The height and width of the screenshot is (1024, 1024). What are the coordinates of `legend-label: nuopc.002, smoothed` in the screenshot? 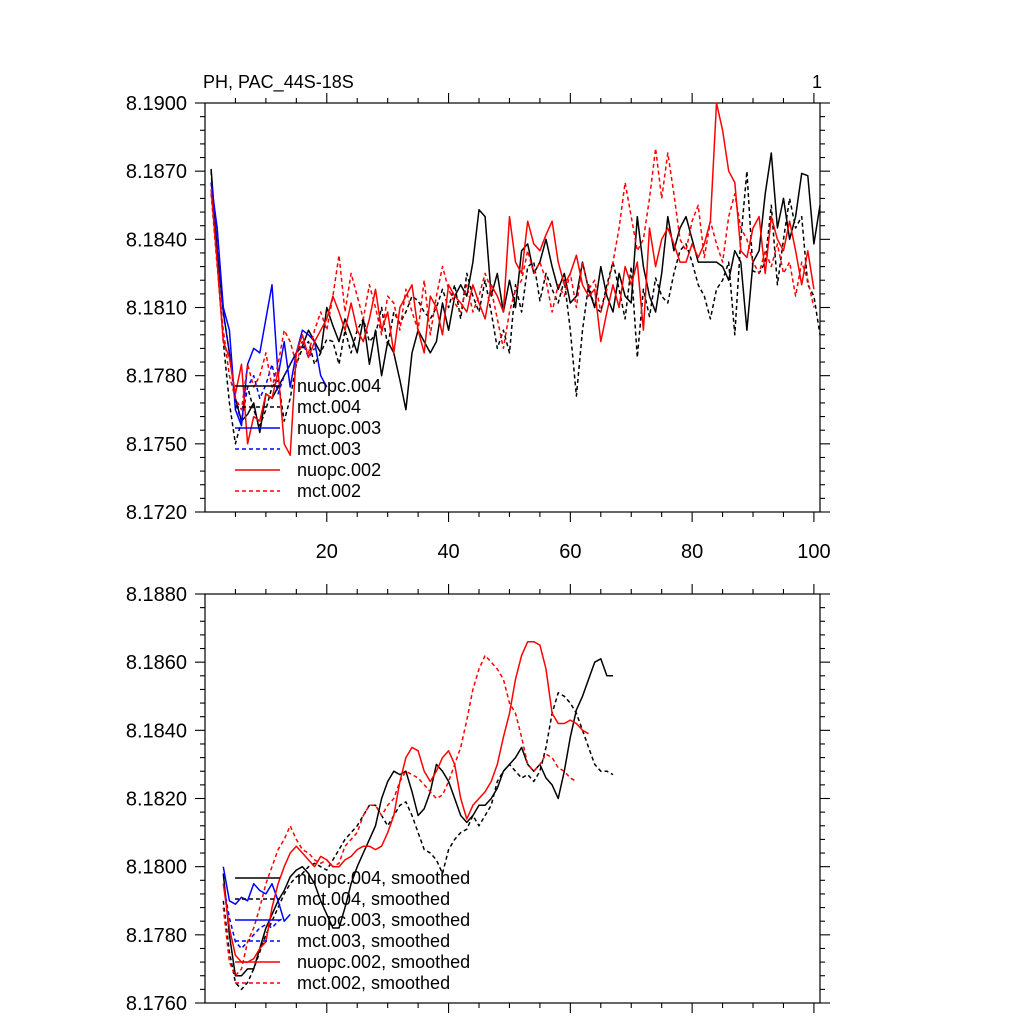 It's located at (383, 962).